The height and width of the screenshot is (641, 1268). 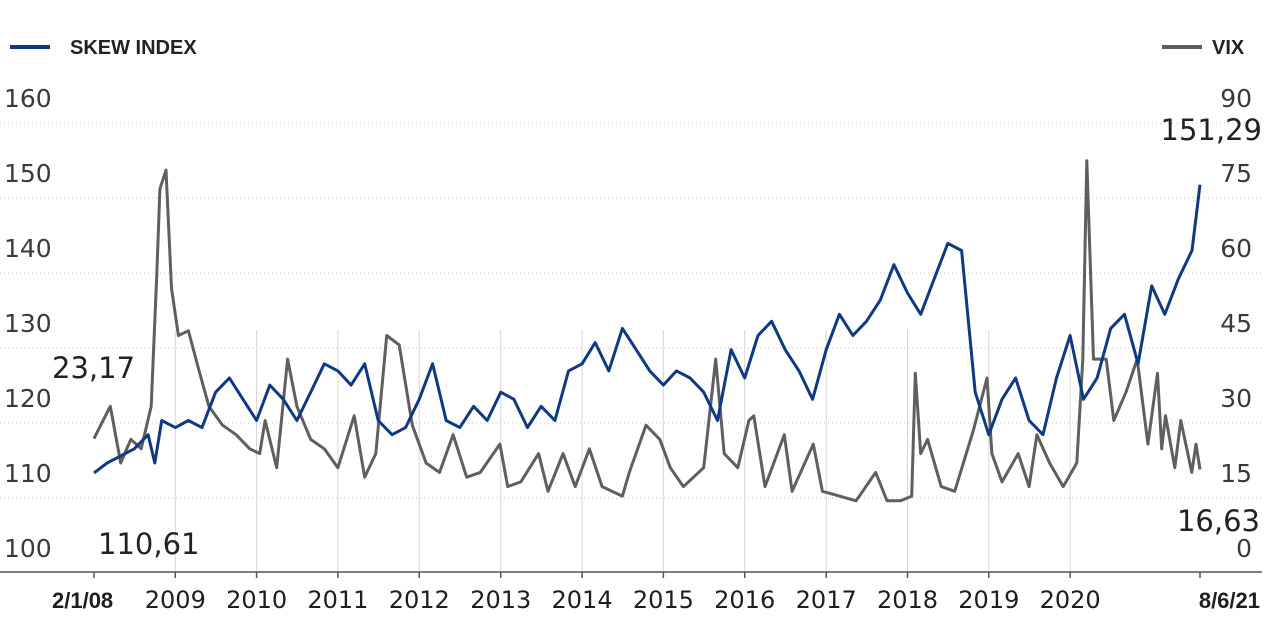 I want to click on x-tick-label-2011: 2011, so click(x=337, y=600).